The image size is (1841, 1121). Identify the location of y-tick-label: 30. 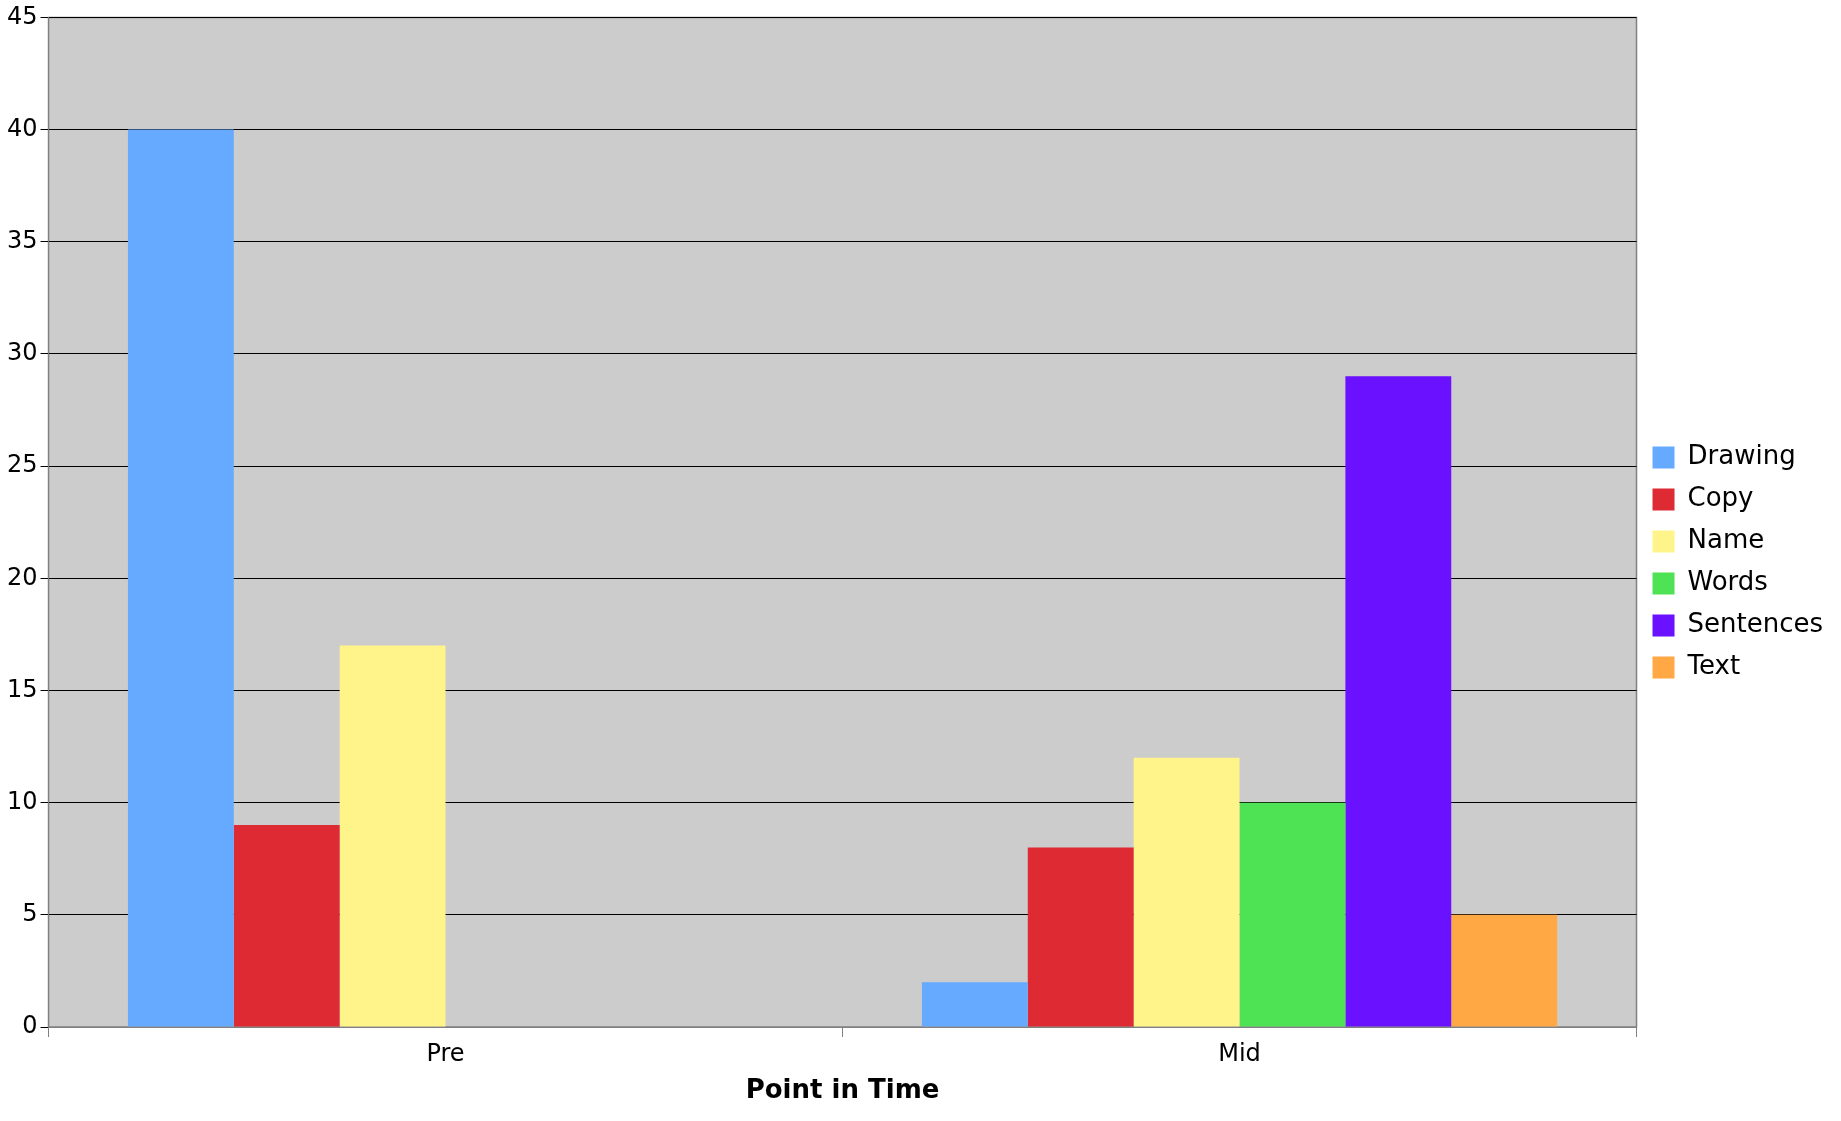
(22, 352).